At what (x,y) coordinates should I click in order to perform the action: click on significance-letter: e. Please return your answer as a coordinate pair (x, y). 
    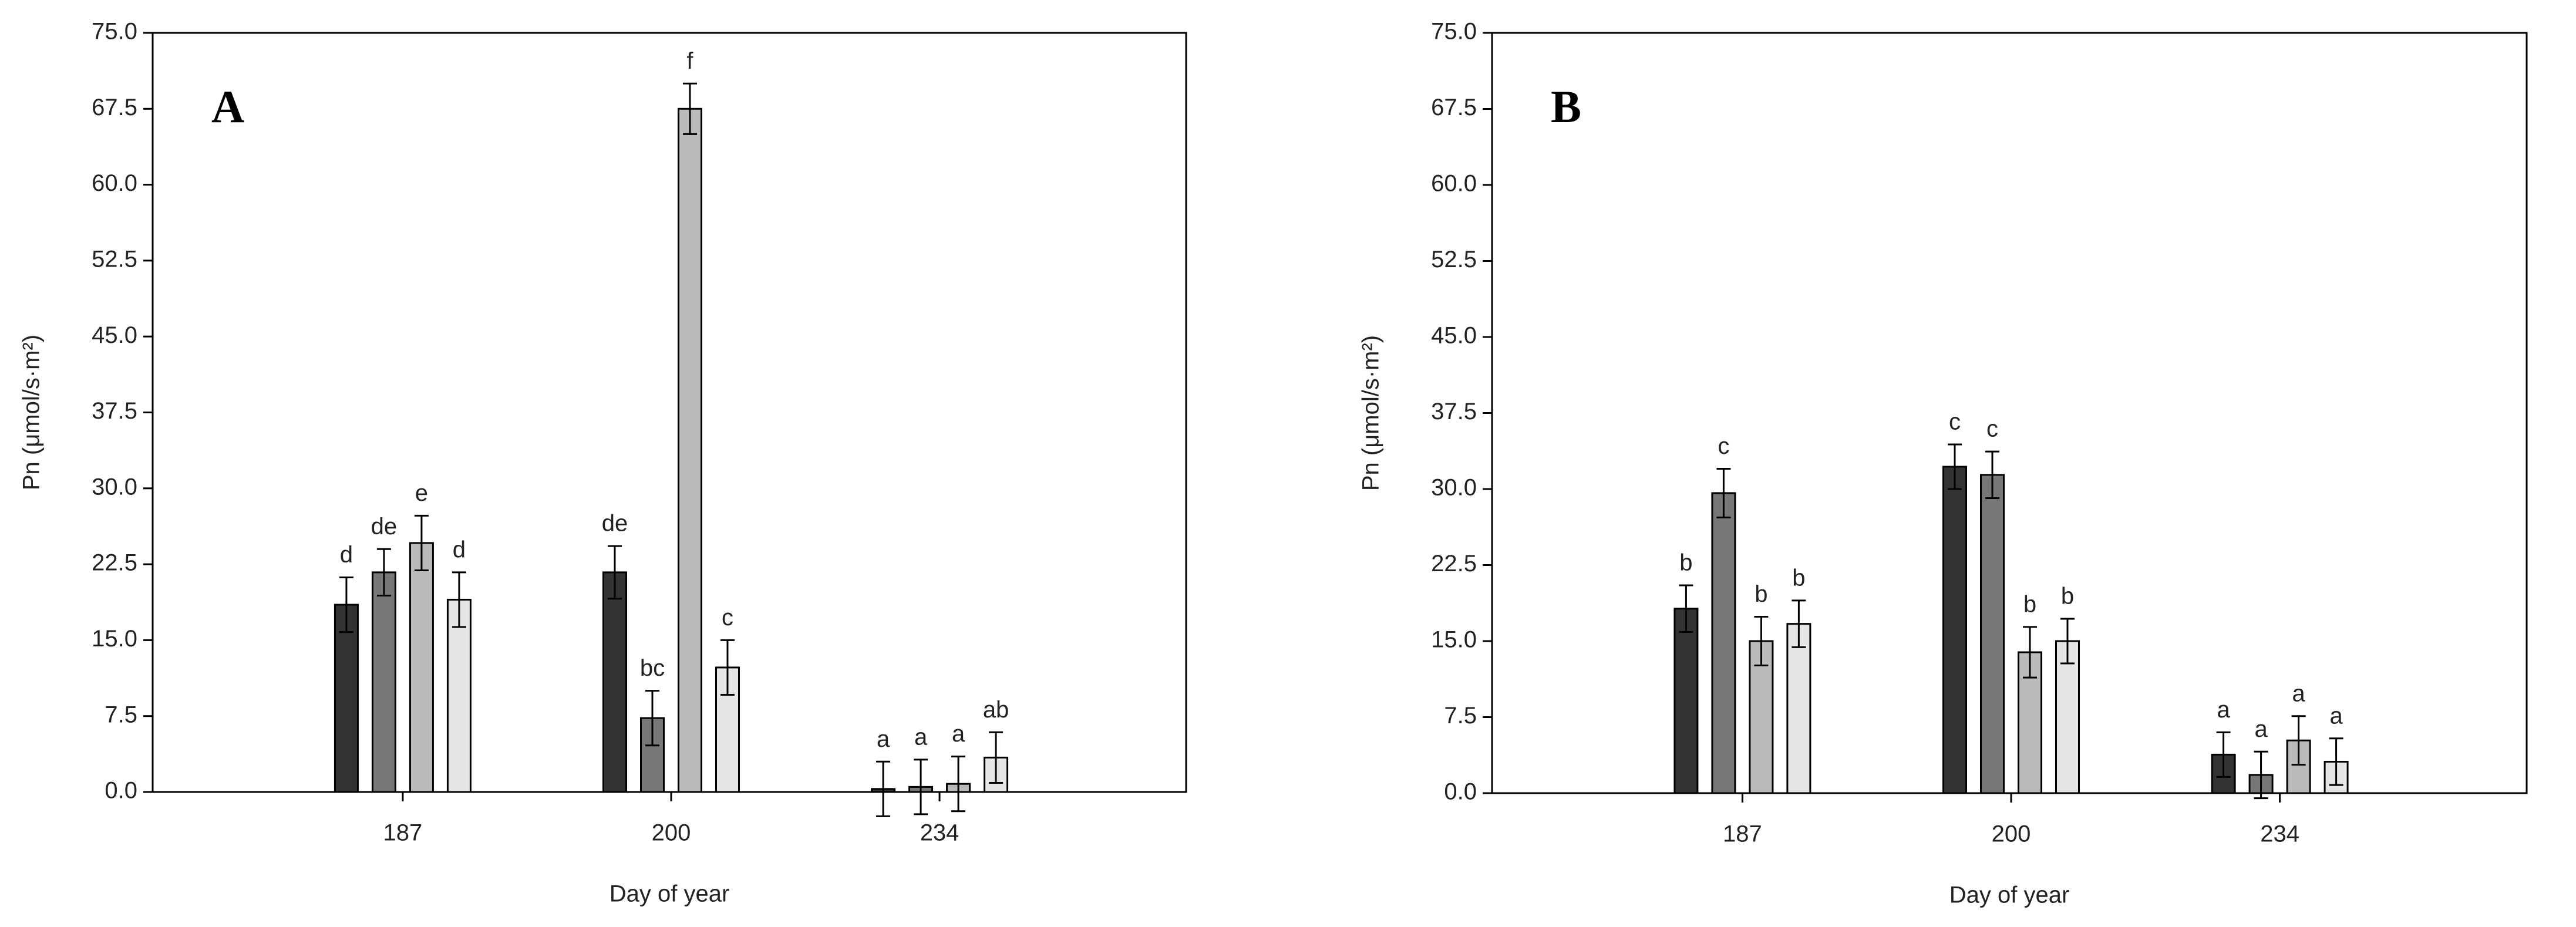
    Looking at the image, I should click on (421, 493).